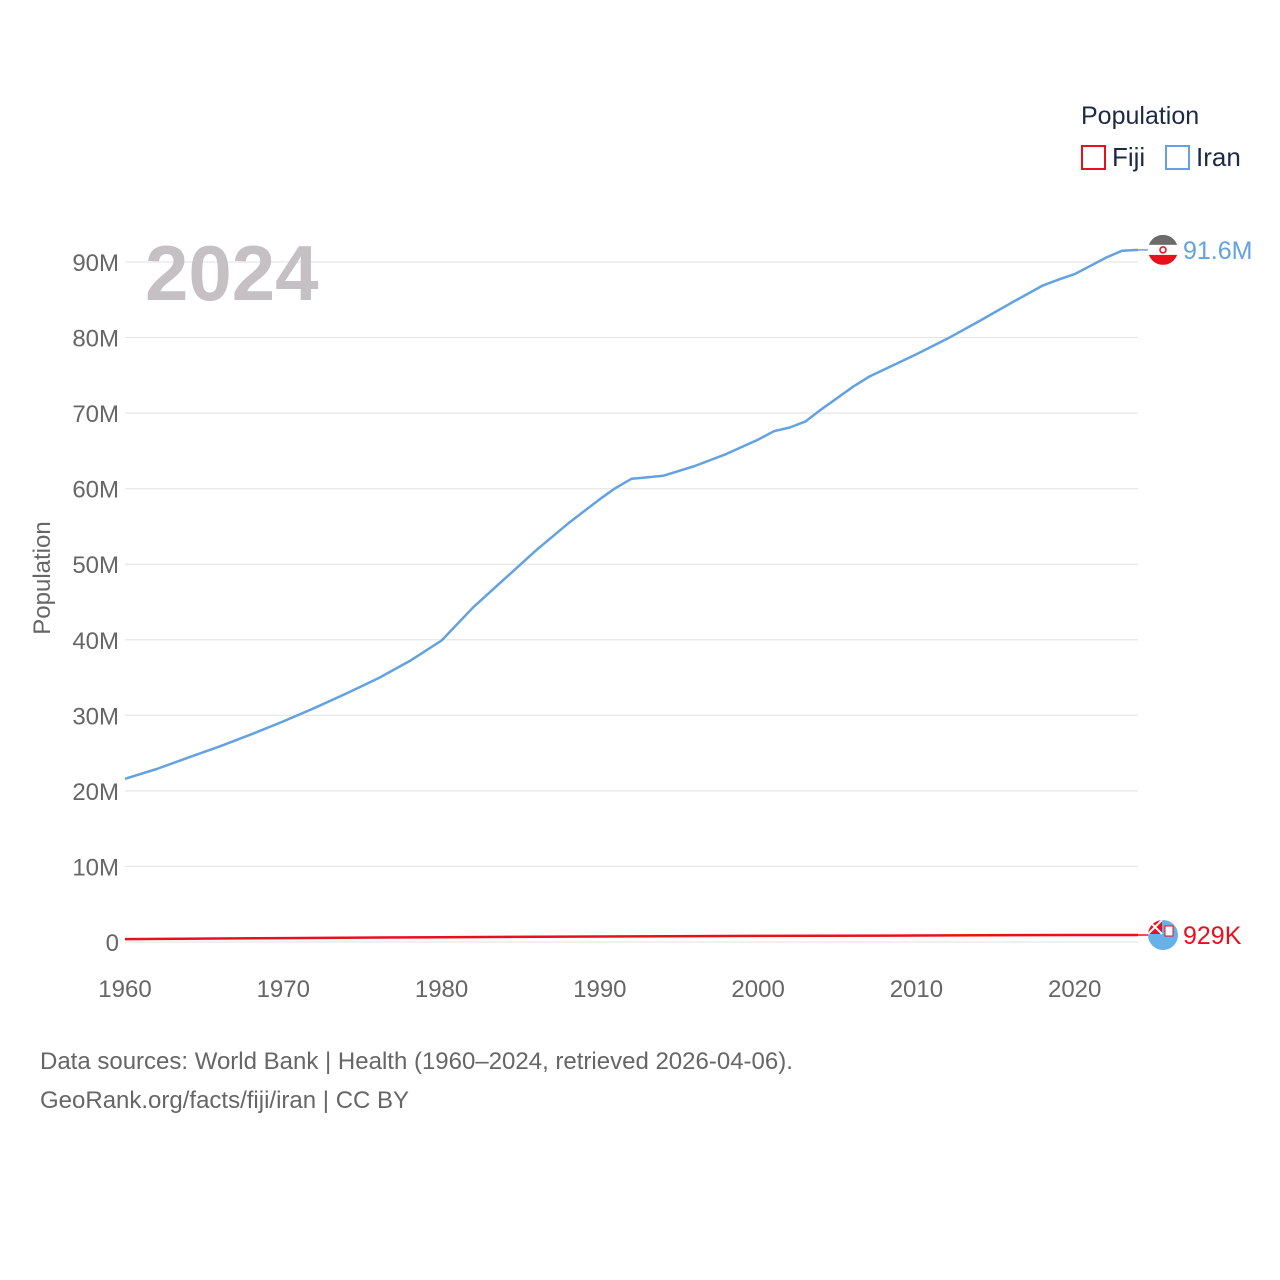 This screenshot has height=1280, width=1280. I want to click on y-axis-ticks: 0 10M 20M 30M 40M 50M 60M 70M 80M 90M, so click(95, 603).